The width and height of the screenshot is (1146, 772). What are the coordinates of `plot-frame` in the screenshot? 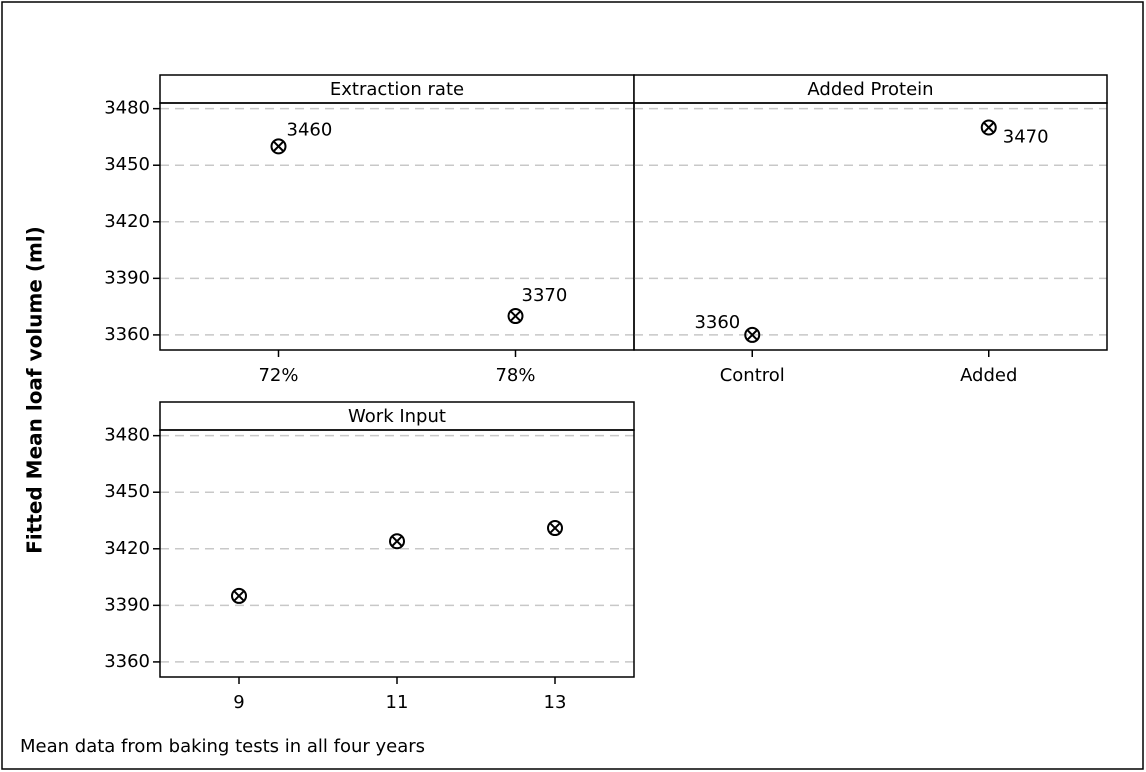 It's located at (870, 226).